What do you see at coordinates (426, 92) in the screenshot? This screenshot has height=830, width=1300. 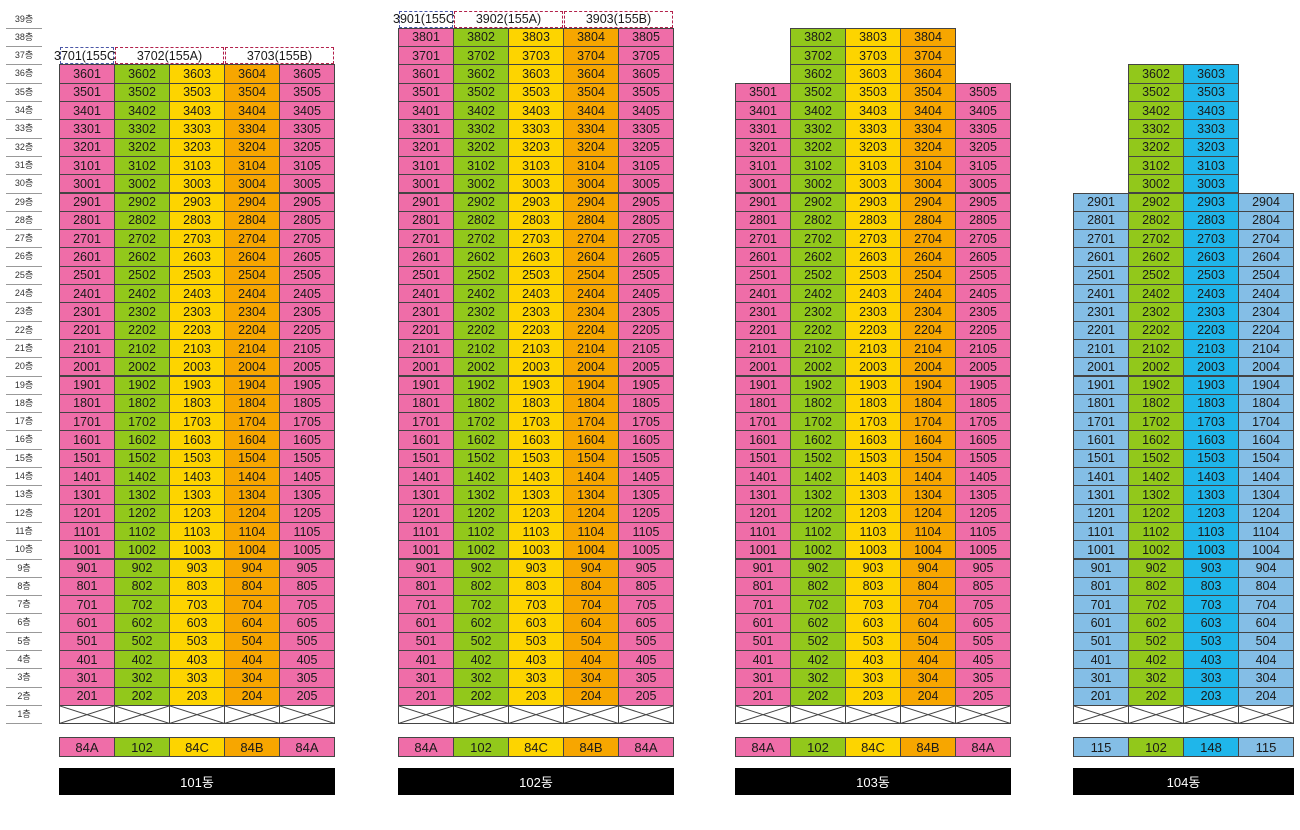 I see `unit-cell: 3501` at bounding box center [426, 92].